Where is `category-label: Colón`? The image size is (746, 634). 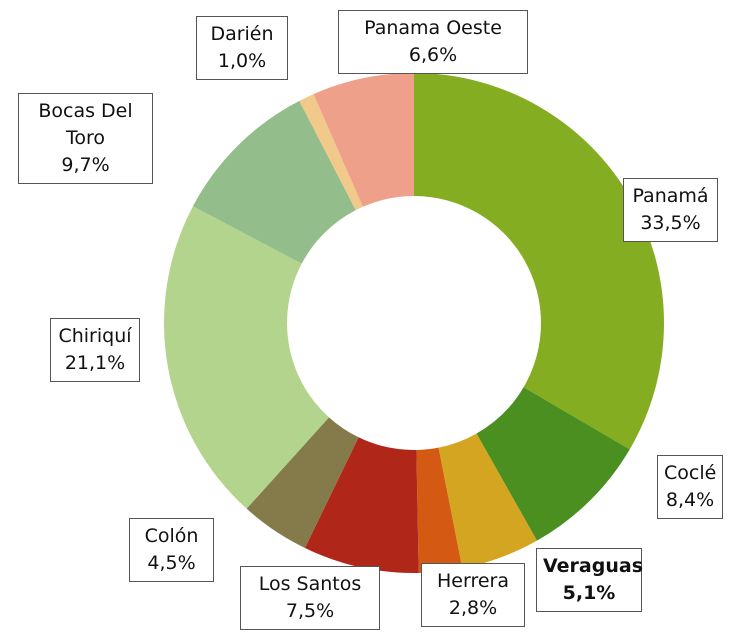 category-label: Colón is located at coordinates (171, 536).